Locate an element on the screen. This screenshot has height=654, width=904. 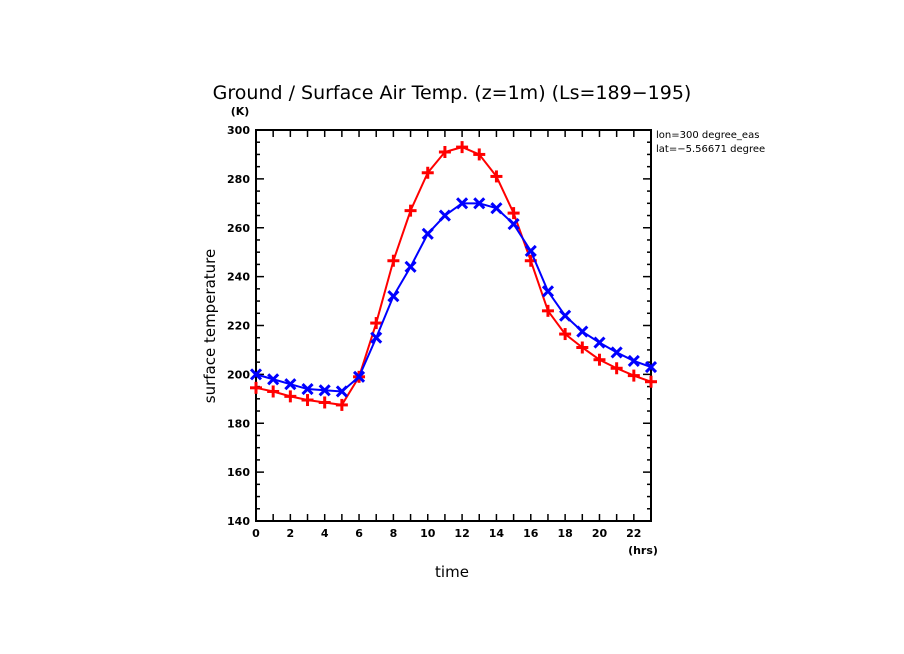
x-axis-label: time is located at coordinates (452, 572).